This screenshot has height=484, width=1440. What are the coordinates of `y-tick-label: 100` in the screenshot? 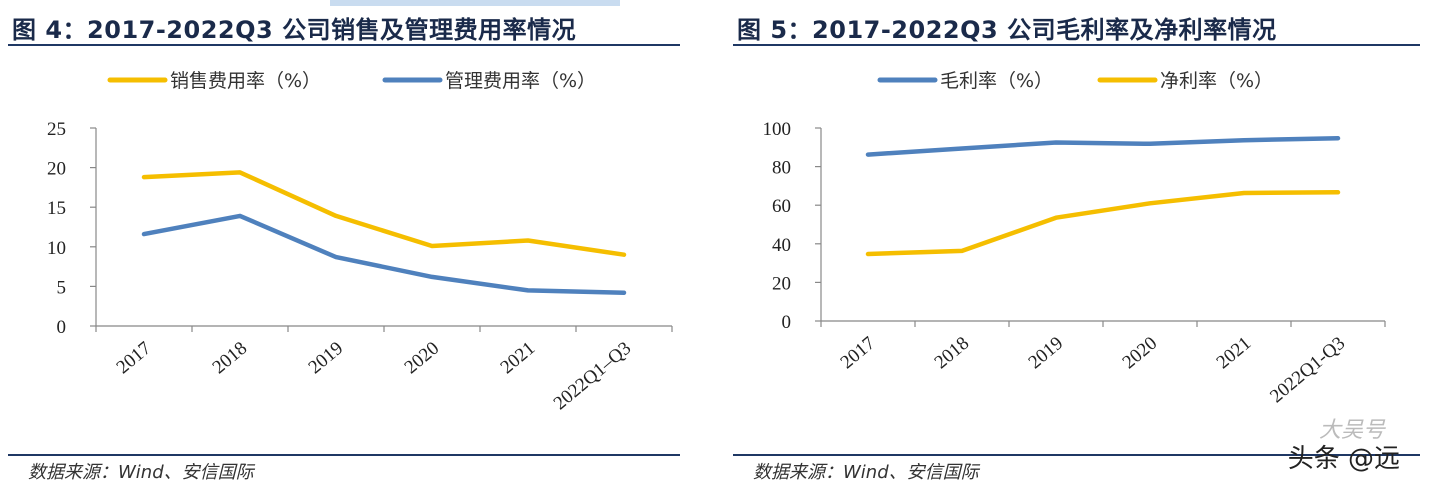 It's located at (777, 129).